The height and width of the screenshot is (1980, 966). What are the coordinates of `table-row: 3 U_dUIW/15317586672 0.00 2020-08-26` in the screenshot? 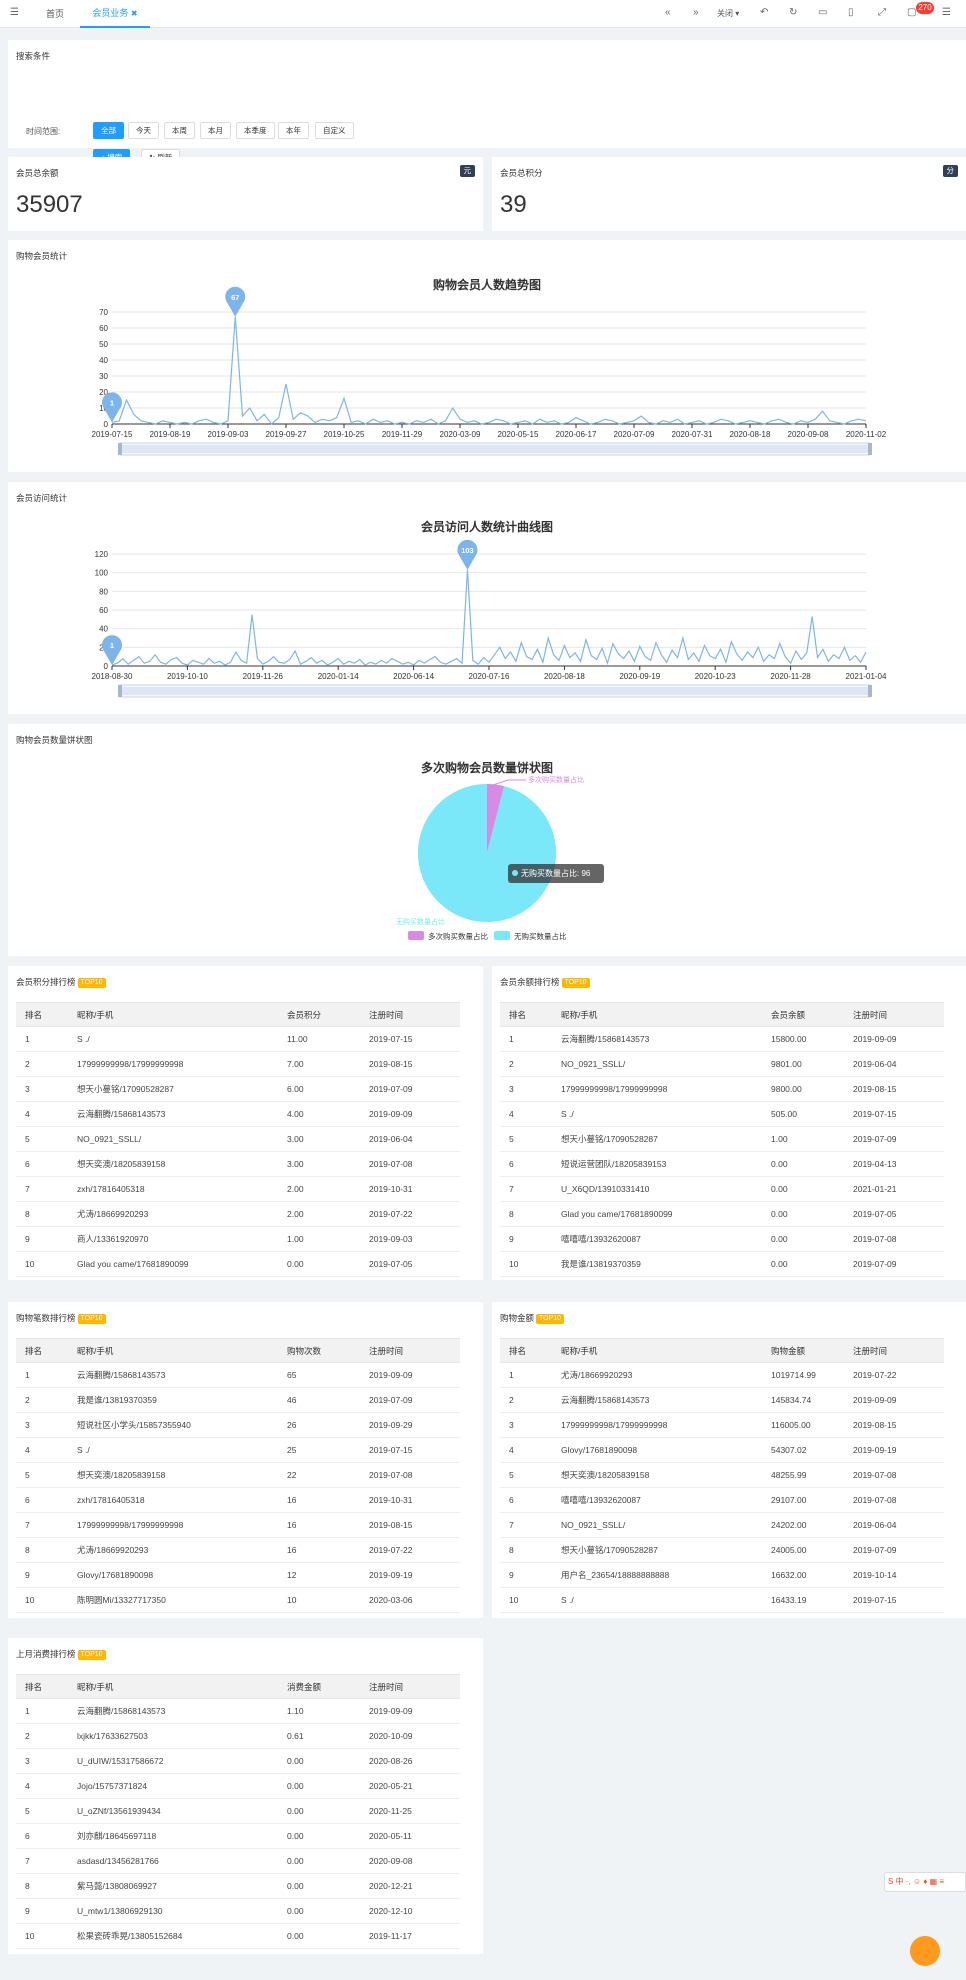 It's located at (238, 1761).